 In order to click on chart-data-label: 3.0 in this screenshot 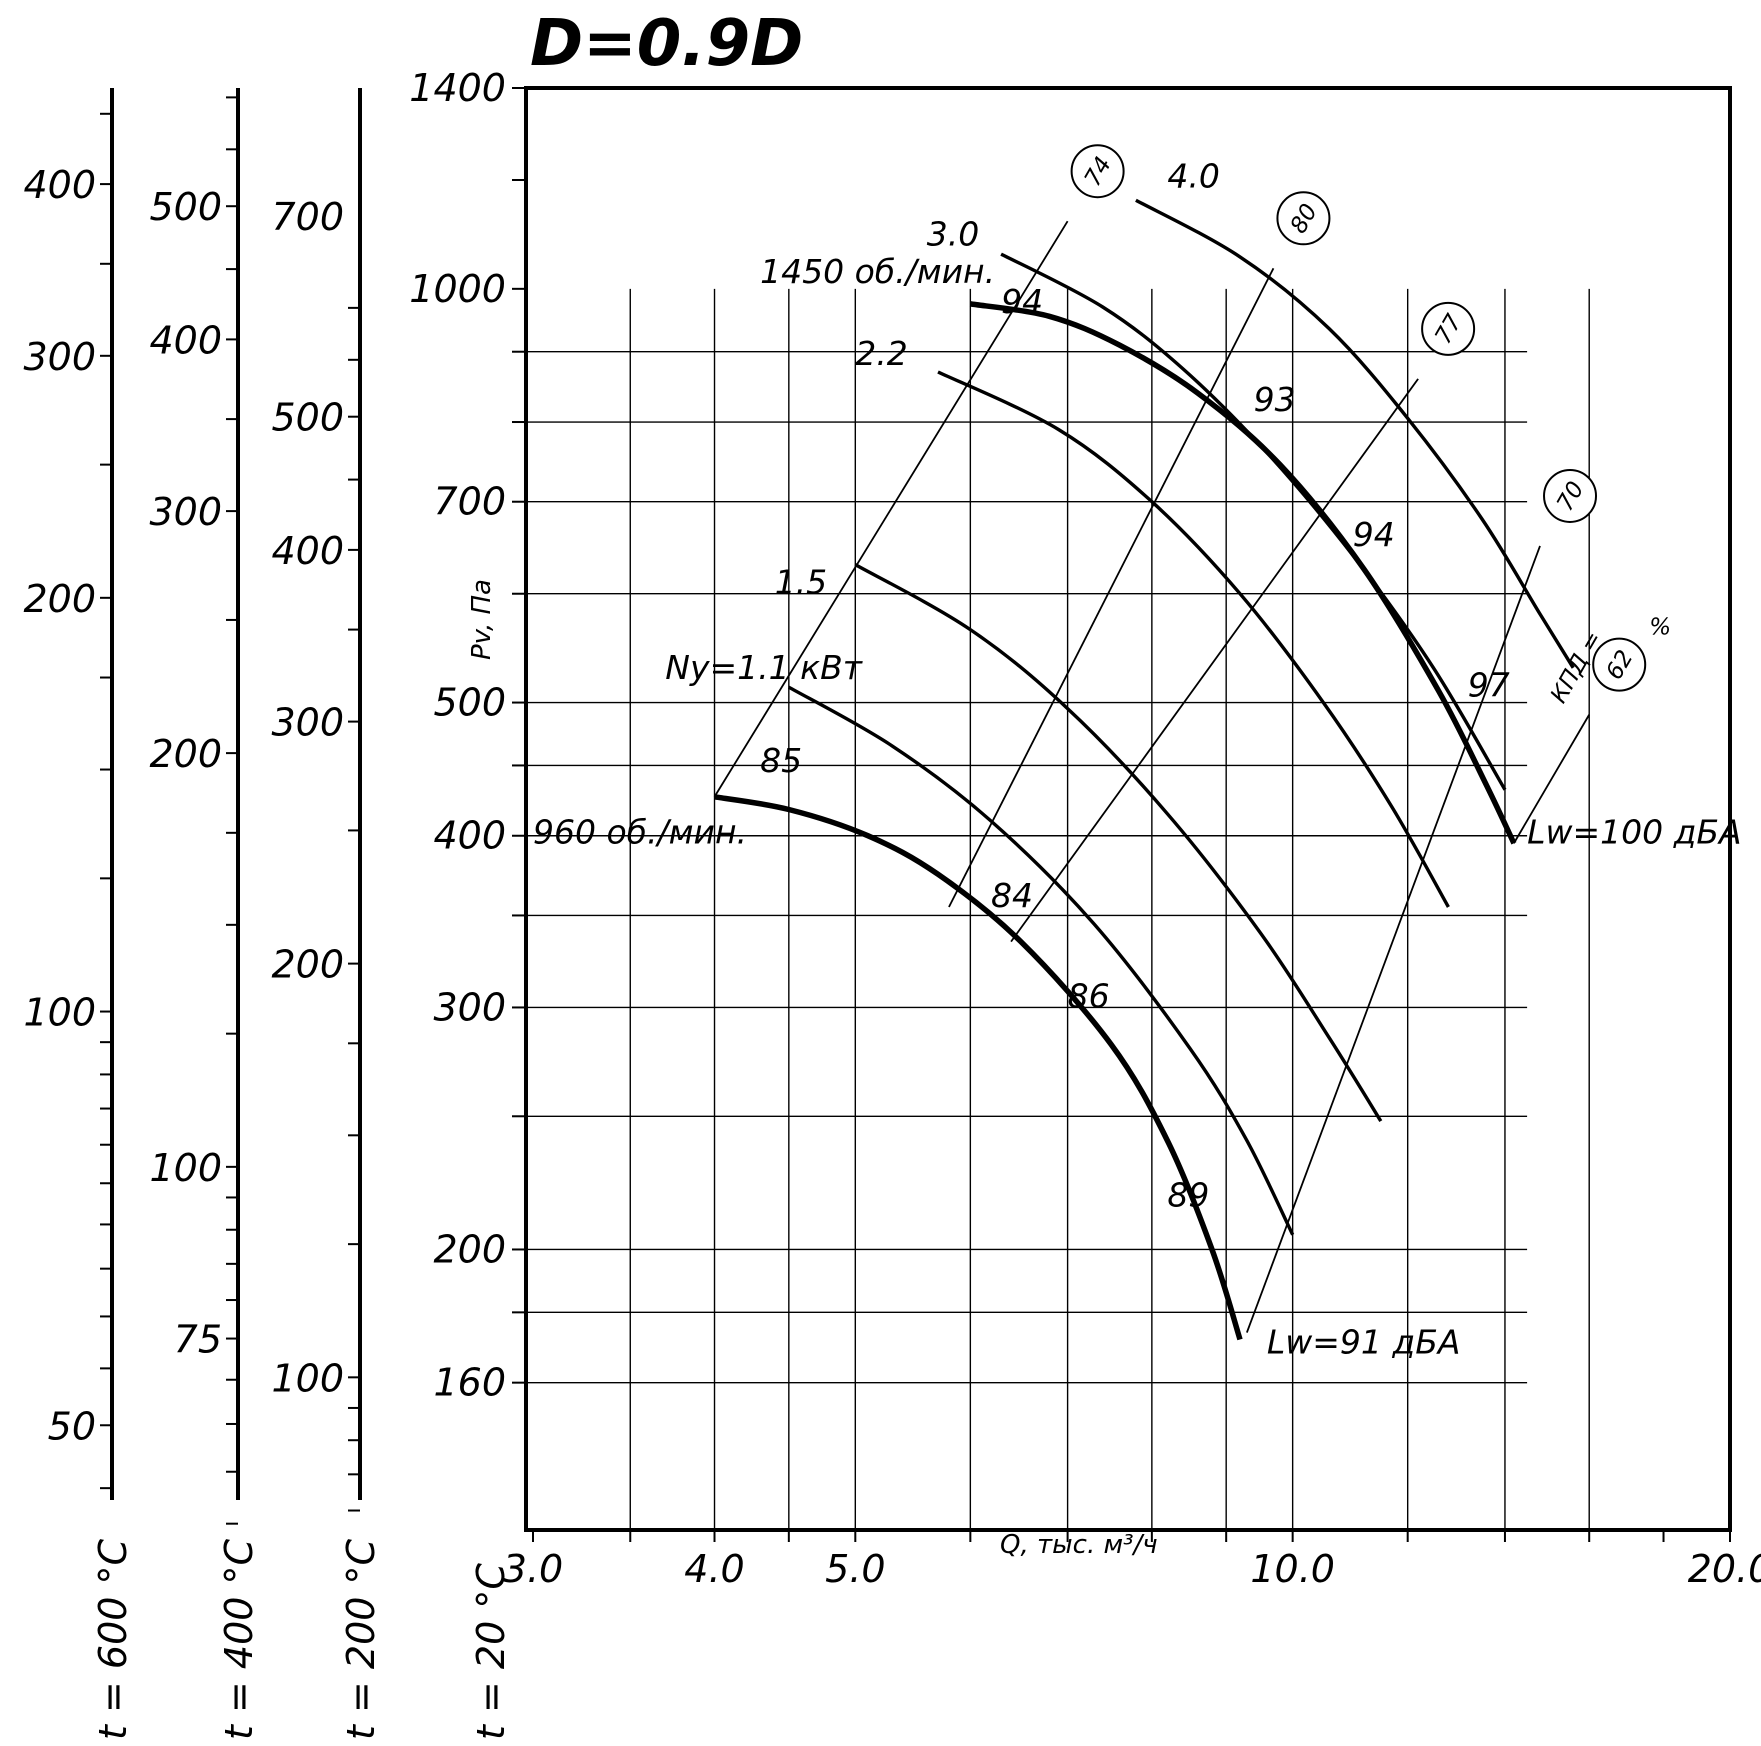, I will do `click(953, 234)`.